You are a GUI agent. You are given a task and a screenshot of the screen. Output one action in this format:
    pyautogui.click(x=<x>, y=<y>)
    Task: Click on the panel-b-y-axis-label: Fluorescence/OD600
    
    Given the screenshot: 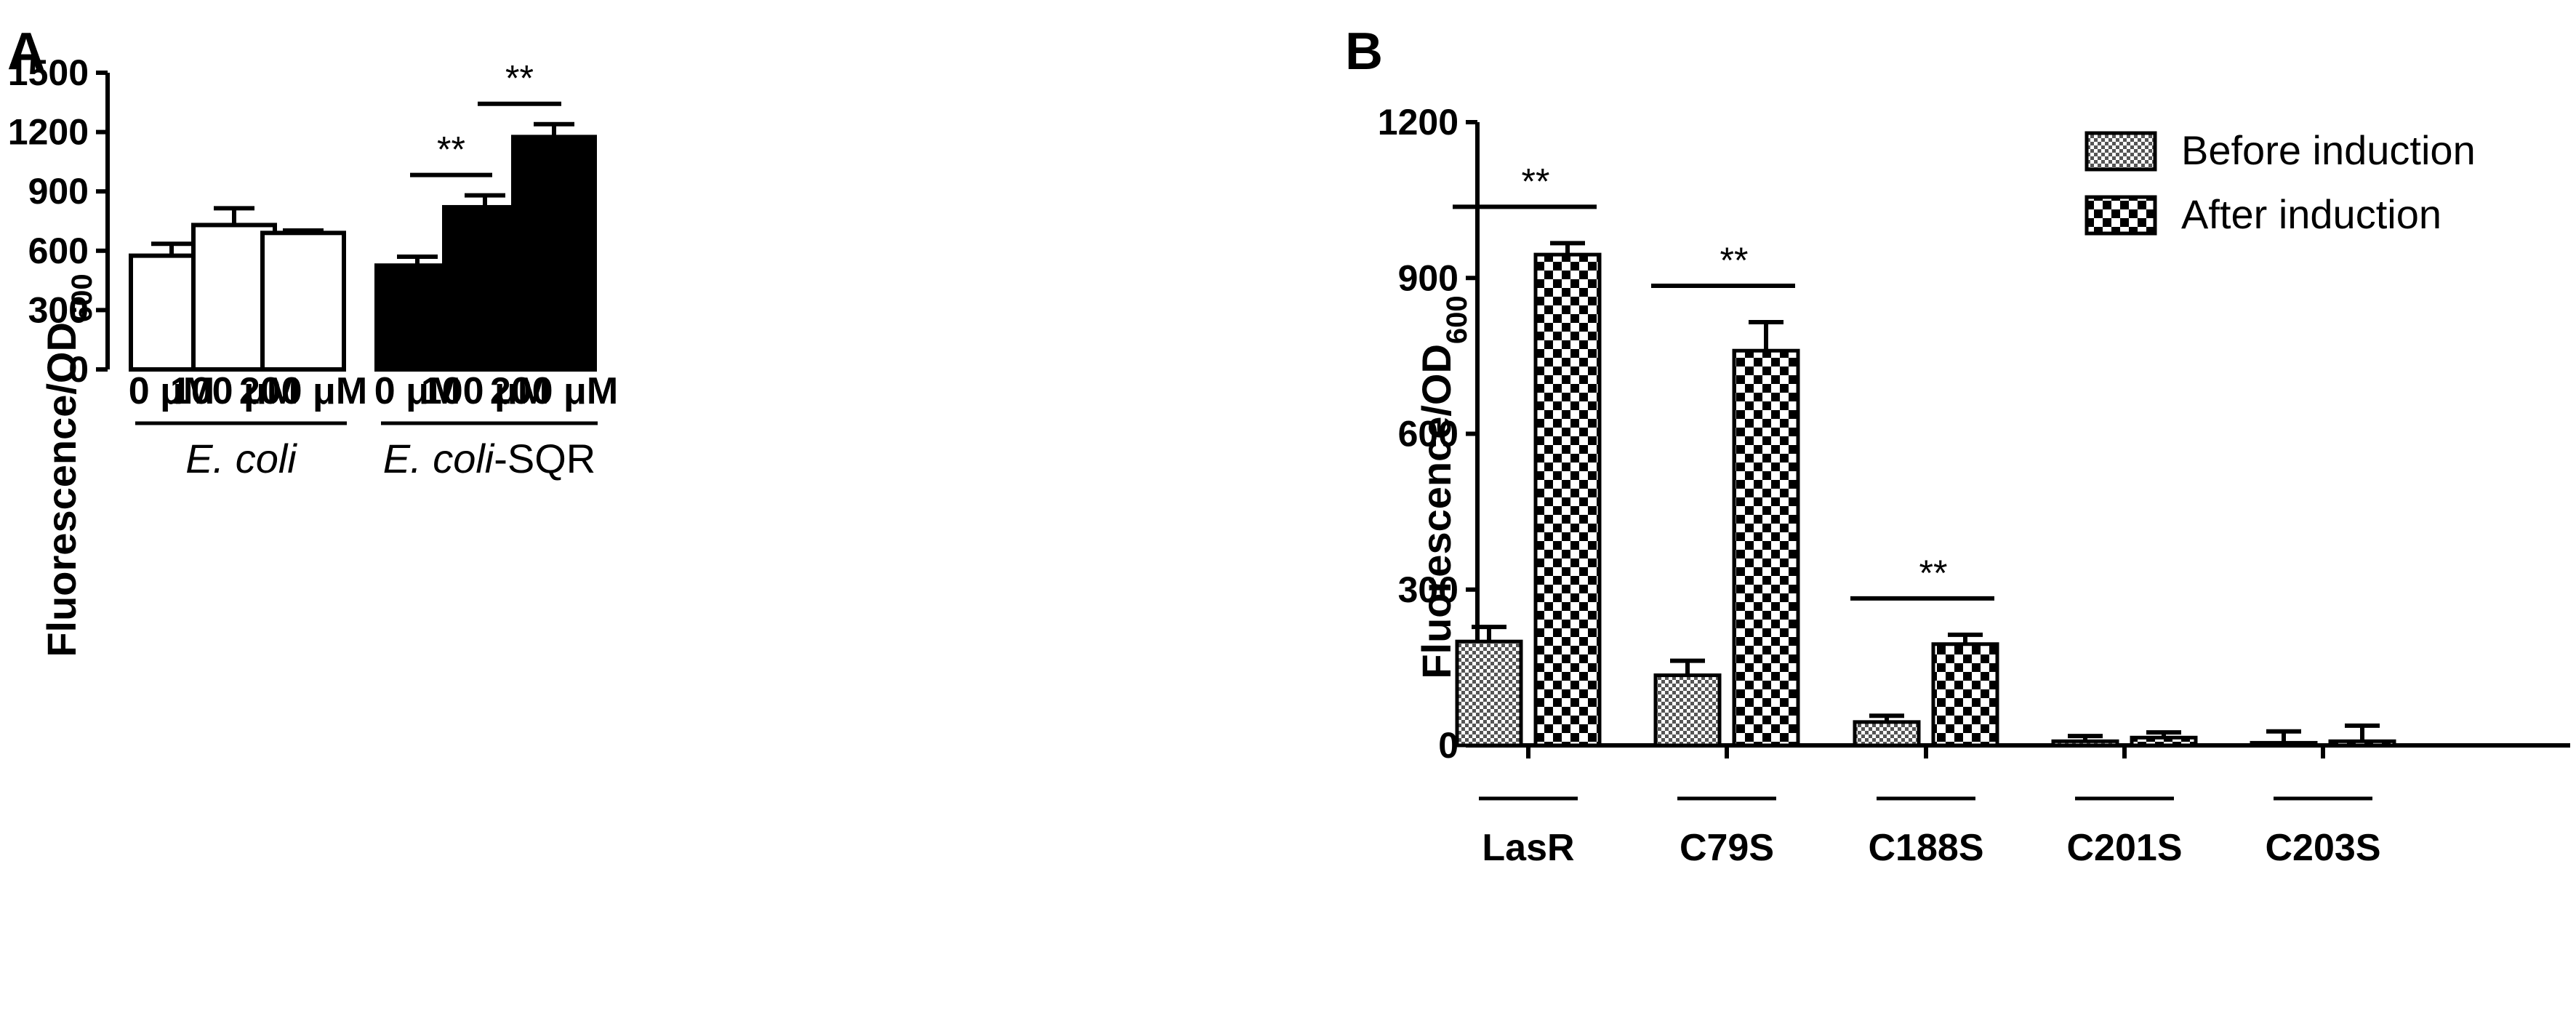 What is the action you would take?
    pyautogui.click(x=1443, y=486)
    